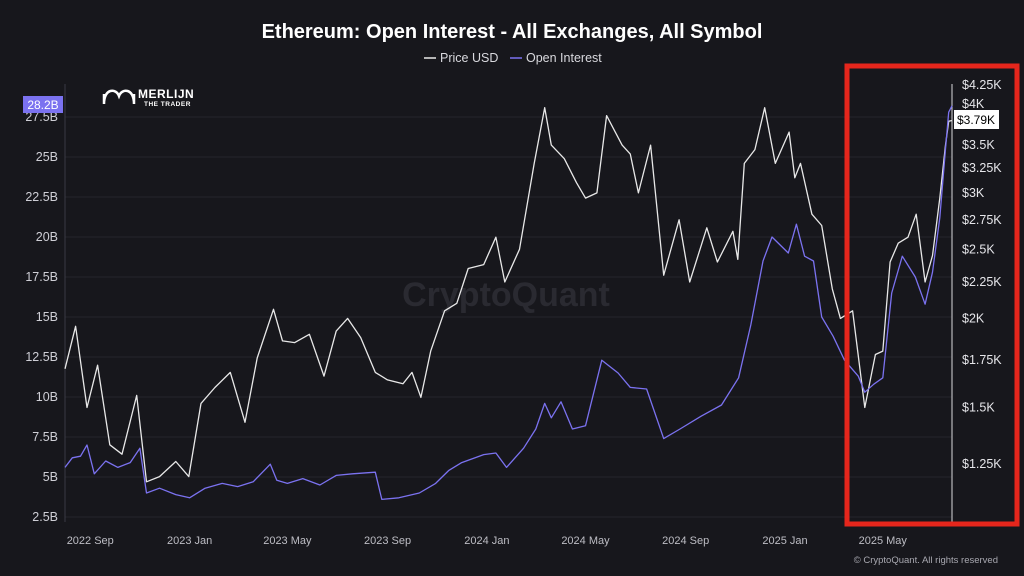 The height and width of the screenshot is (576, 1024). I want to click on left-tick-label: 5B, so click(50, 477).